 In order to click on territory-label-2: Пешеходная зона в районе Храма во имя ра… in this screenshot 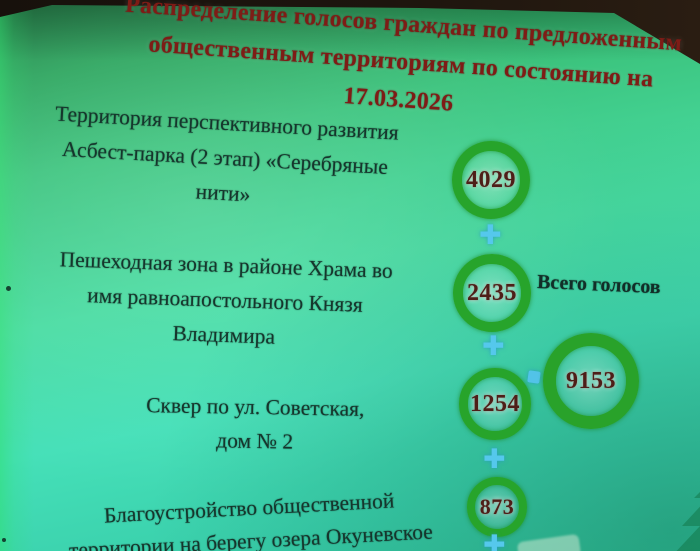, I will do `click(224, 300)`.